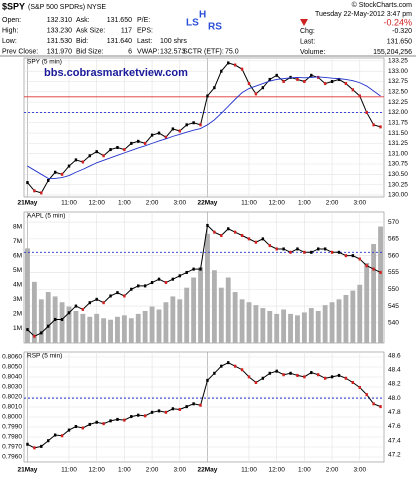  I want to click on y-tick-label: 132.75, so click(398, 81).